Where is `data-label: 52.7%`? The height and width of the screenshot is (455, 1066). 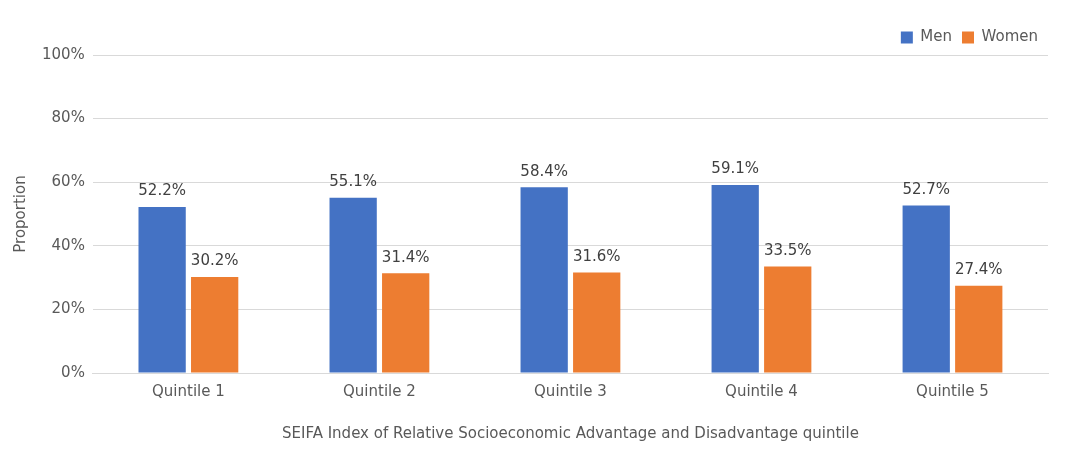 data-label: 52.7% is located at coordinates (926, 188).